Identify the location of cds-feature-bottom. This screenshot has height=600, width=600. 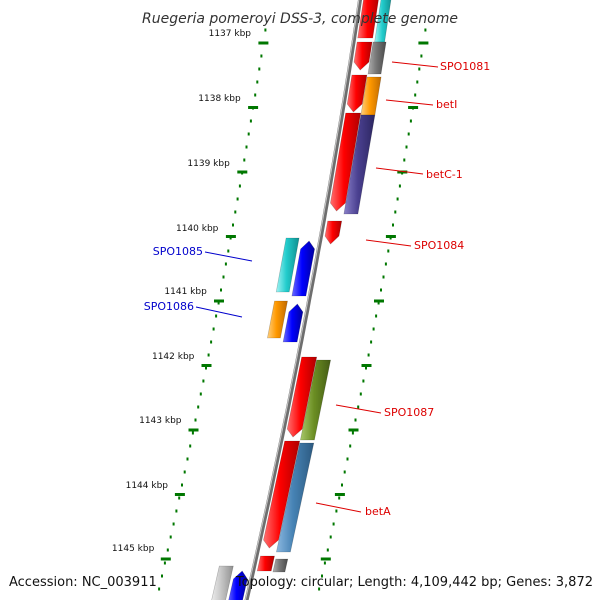
(265, 563).